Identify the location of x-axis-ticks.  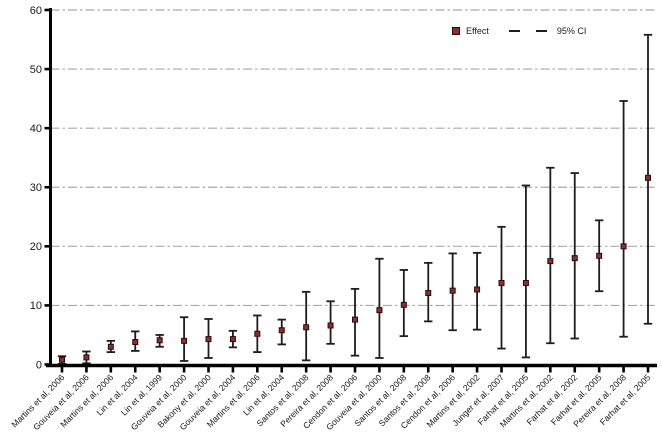
(355, 369).